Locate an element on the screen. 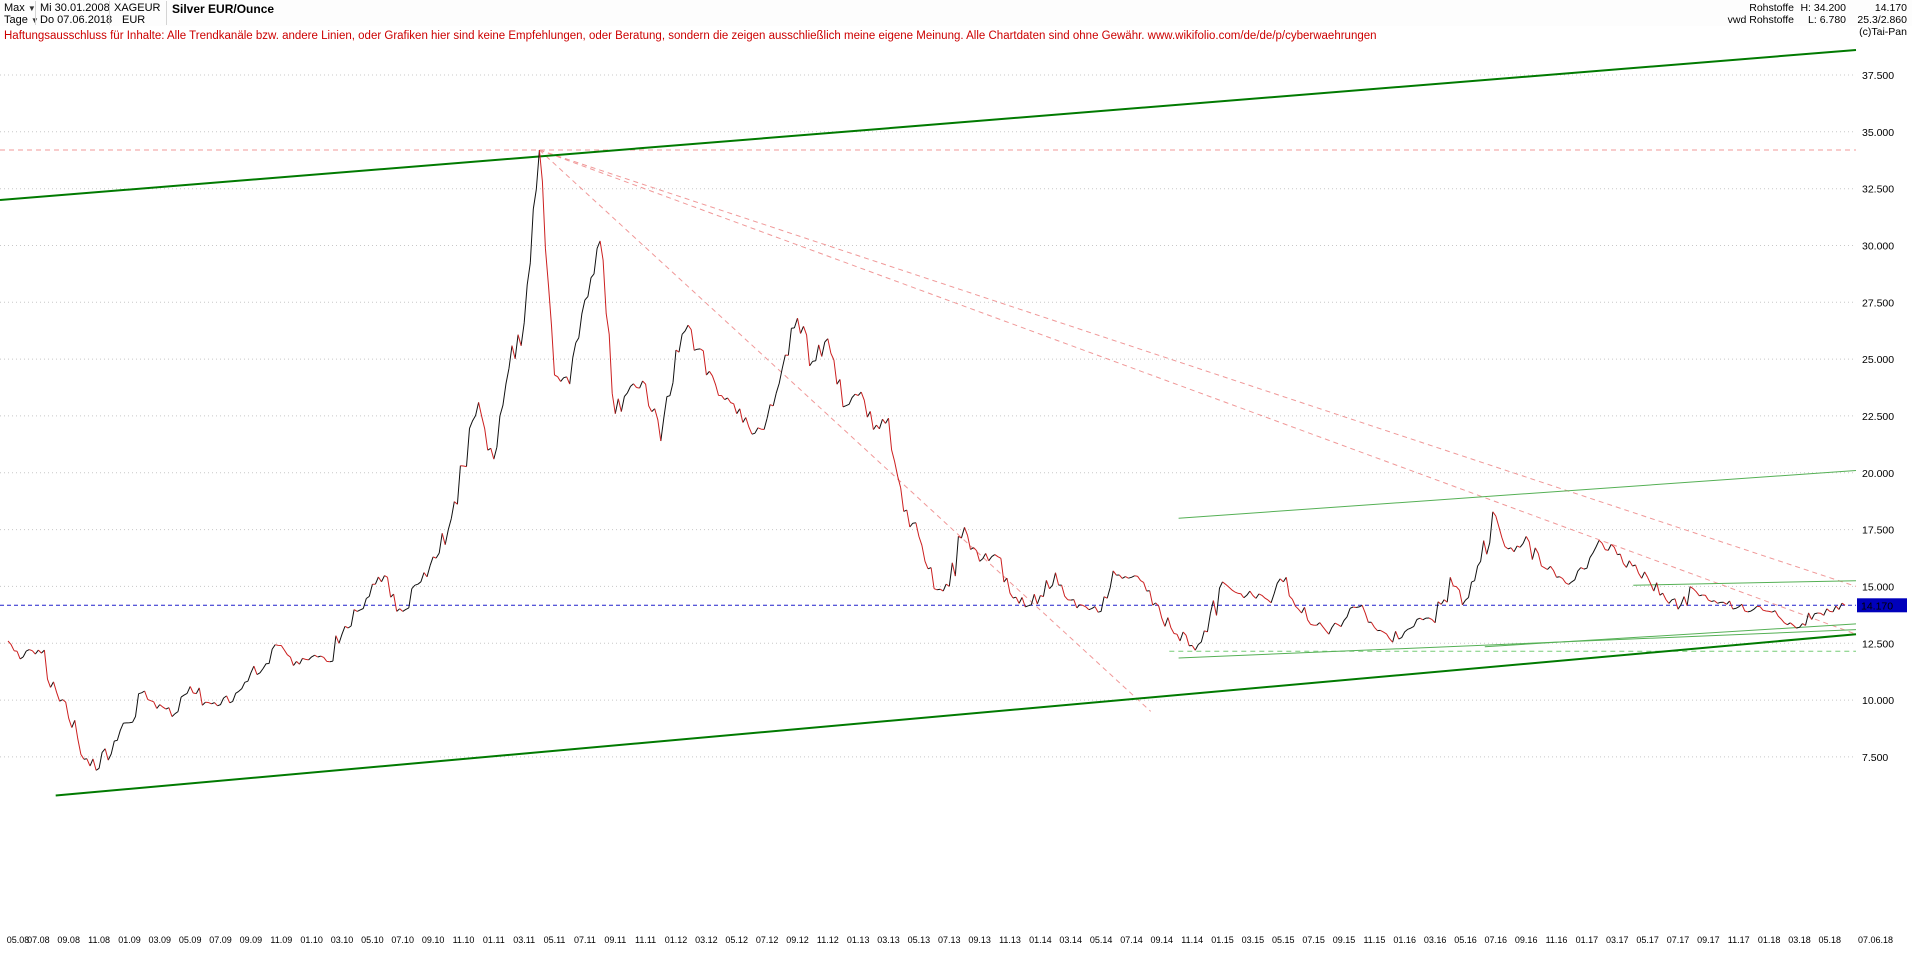  source-label: vwd Rohstoffe is located at coordinates (1760, 20).